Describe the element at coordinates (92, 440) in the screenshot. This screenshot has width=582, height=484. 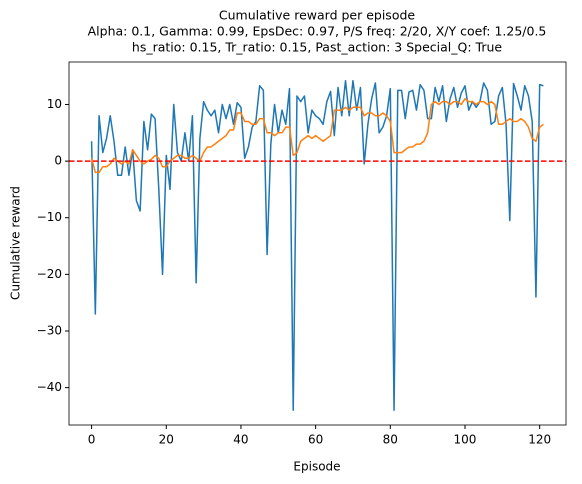
I see `x-tick-label: 0` at that location.